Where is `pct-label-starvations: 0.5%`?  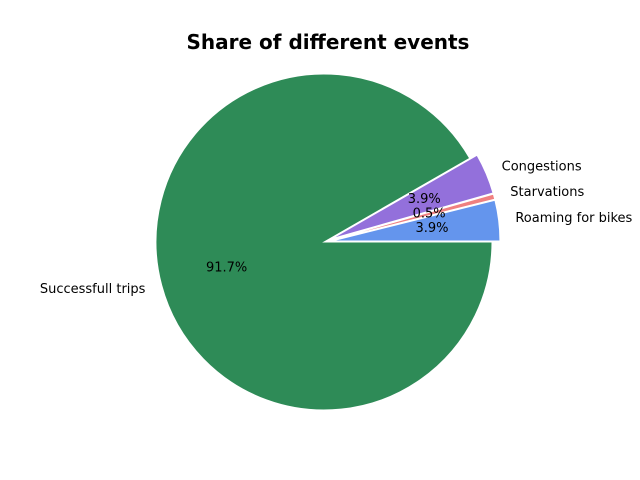
pct-label-starvations: 0.5% is located at coordinates (429, 213).